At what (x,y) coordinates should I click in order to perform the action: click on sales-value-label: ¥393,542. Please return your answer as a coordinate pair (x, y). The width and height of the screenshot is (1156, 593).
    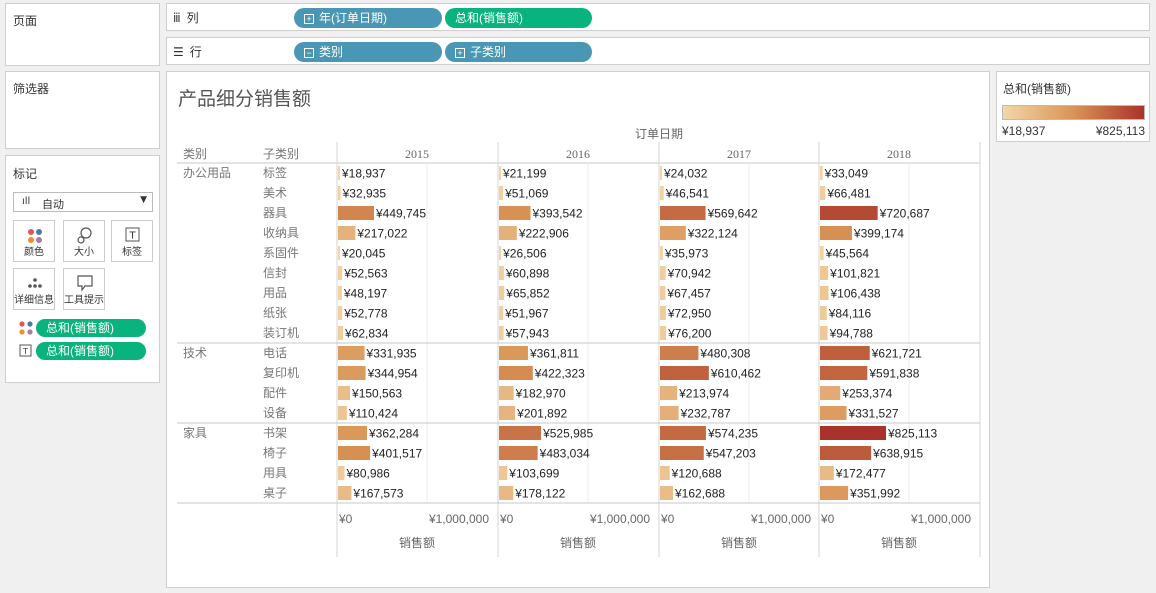
    Looking at the image, I should click on (556, 214).